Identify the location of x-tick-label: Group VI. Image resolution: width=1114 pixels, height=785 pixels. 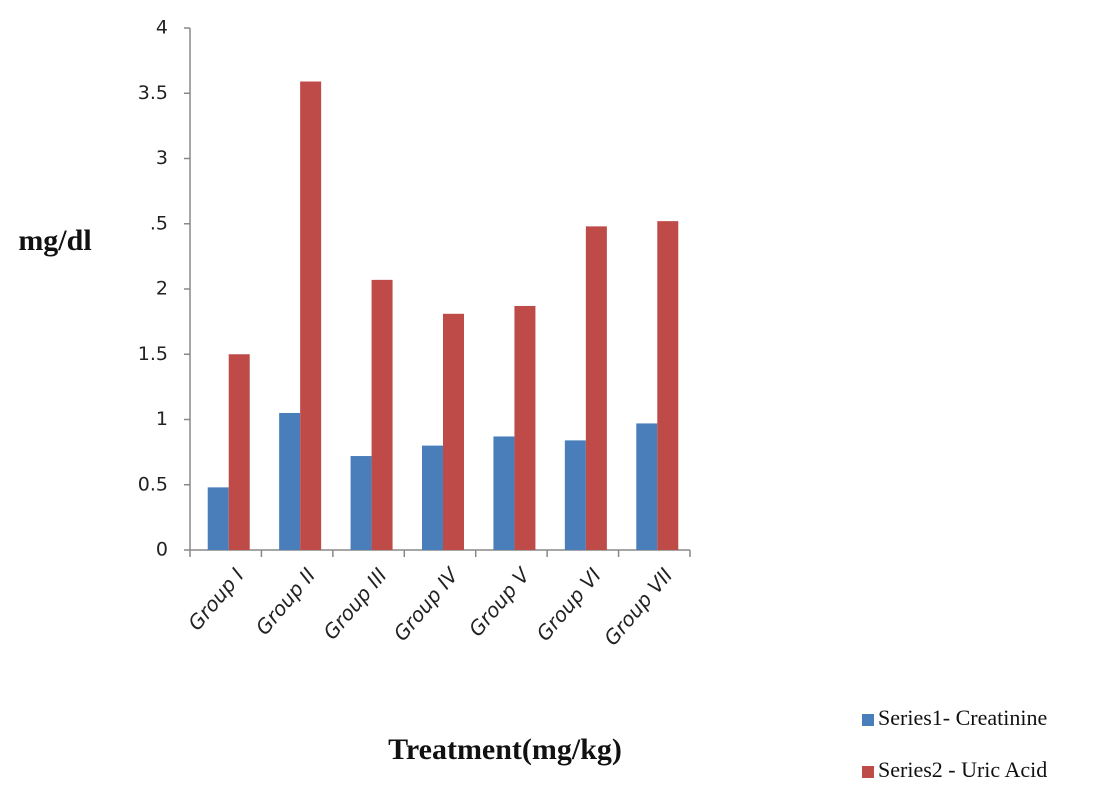
(568, 604).